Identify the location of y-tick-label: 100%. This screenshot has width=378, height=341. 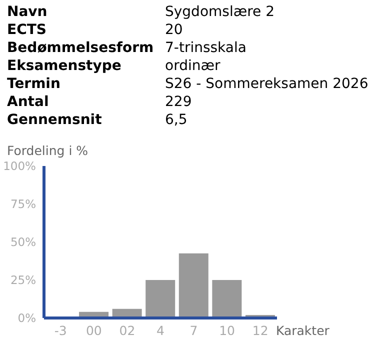
(19, 166).